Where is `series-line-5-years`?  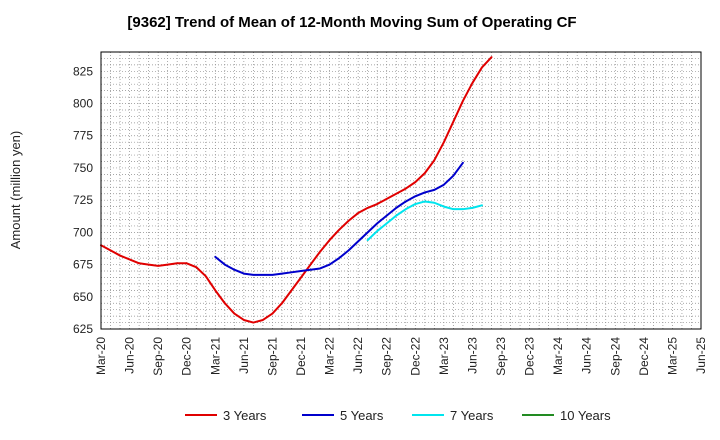 series-line-5-years is located at coordinates (339, 218).